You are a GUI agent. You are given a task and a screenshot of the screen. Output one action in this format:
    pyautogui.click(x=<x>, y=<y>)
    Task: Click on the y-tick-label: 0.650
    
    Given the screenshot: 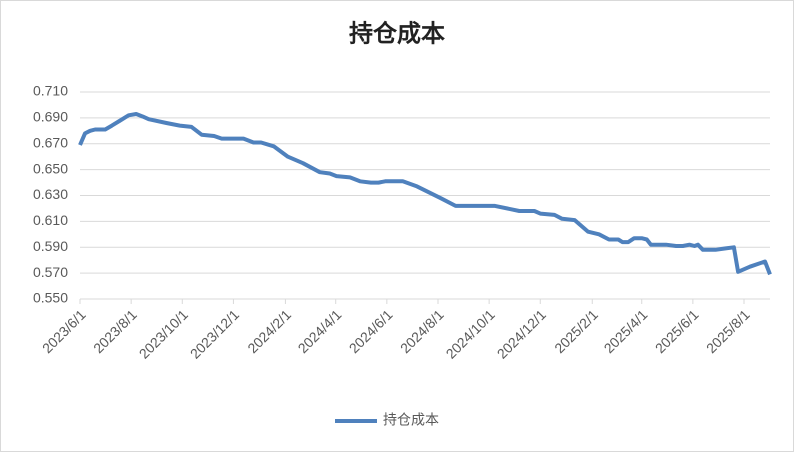 What is the action you would take?
    pyautogui.click(x=50, y=168)
    